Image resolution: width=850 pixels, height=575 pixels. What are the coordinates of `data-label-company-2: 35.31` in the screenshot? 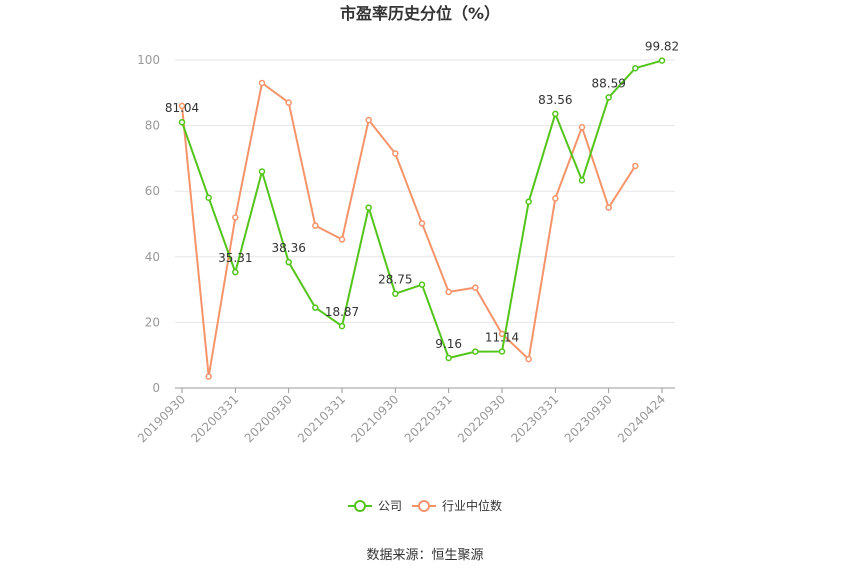 It's located at (235, 258).